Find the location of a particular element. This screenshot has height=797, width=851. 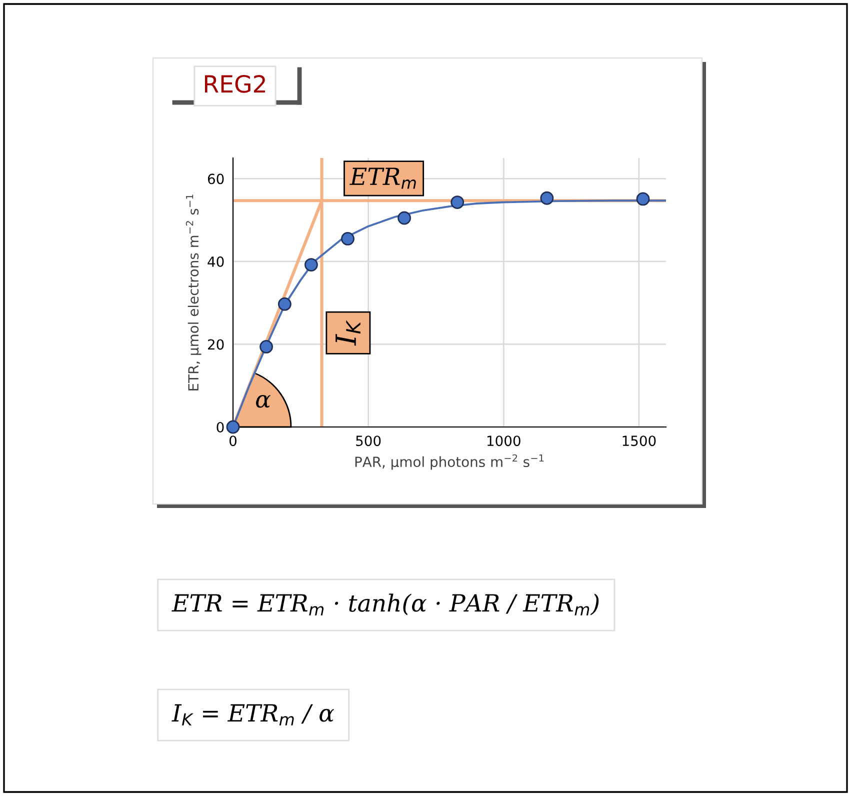

y-tick-label: 40 is located at coordinates (216, 261).